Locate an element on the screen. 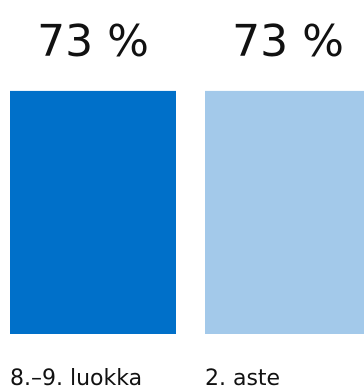  value-label-1: 73 % is located at coordinates (93, 41).